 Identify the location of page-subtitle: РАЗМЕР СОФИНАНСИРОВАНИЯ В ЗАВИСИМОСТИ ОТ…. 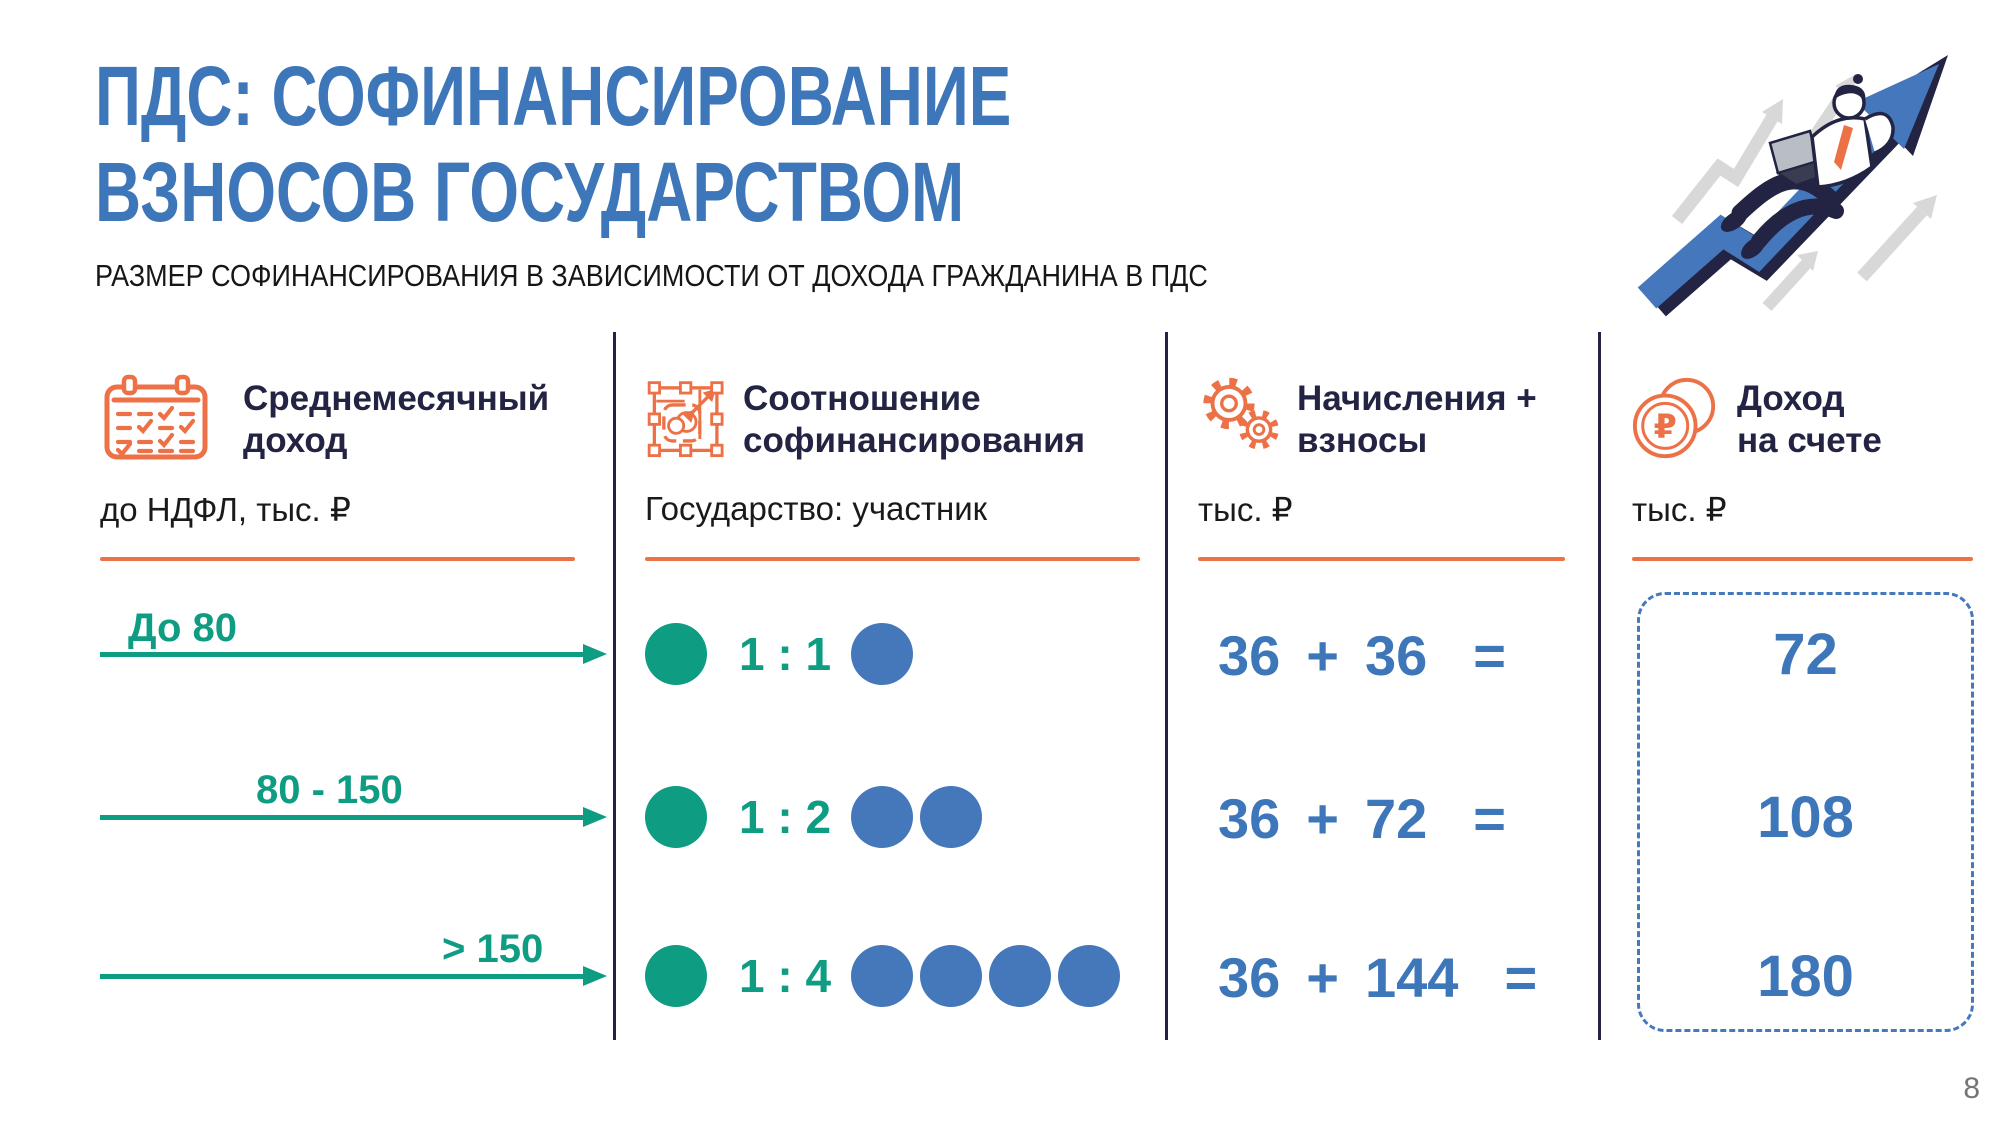
(651, 275).